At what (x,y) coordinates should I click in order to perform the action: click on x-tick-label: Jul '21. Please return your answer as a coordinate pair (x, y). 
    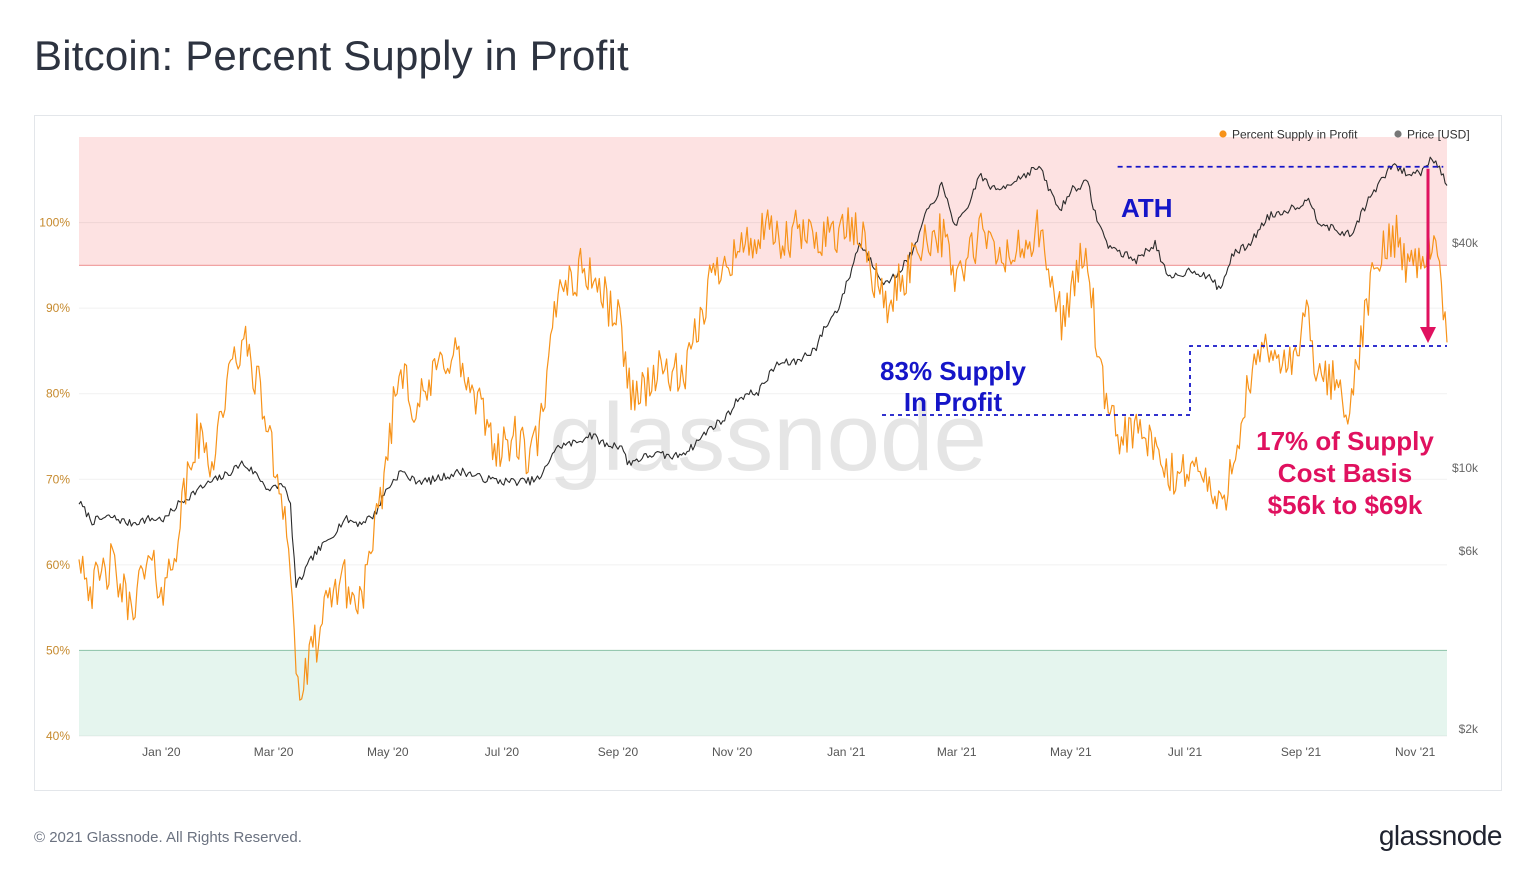
    Looking at the image, I should click on (1185, 752).